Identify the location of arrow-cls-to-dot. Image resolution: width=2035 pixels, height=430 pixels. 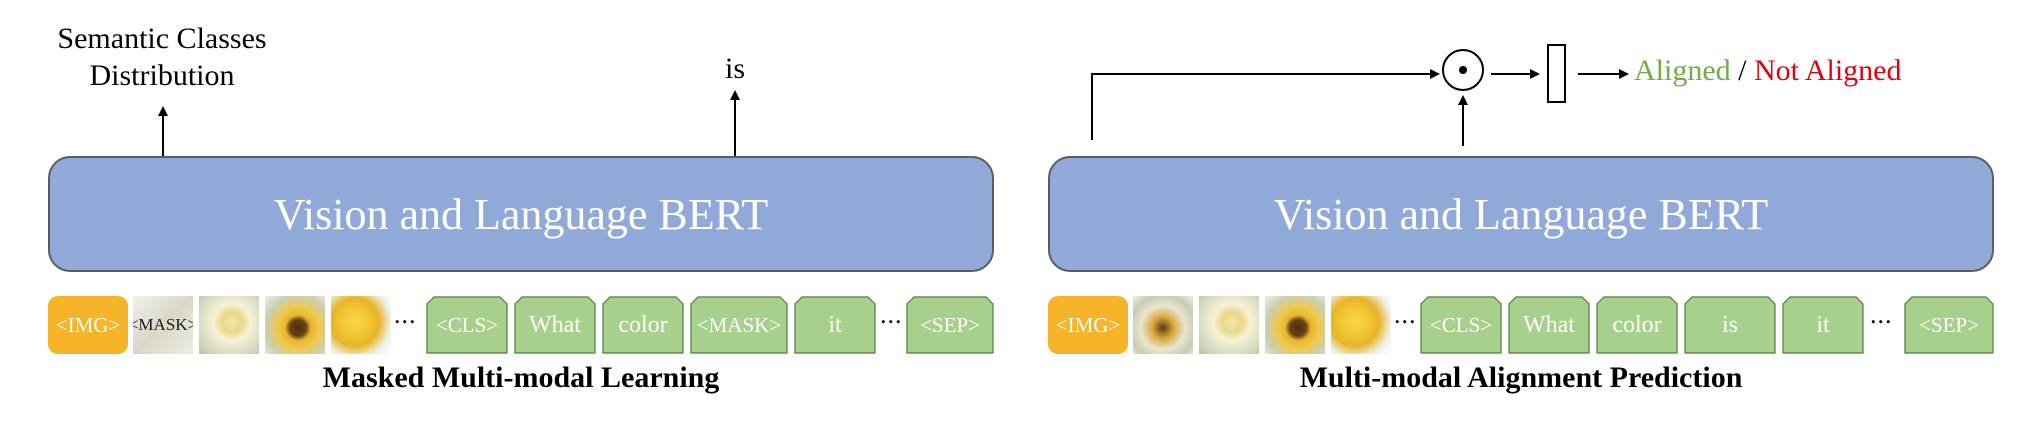
(1265, 107).